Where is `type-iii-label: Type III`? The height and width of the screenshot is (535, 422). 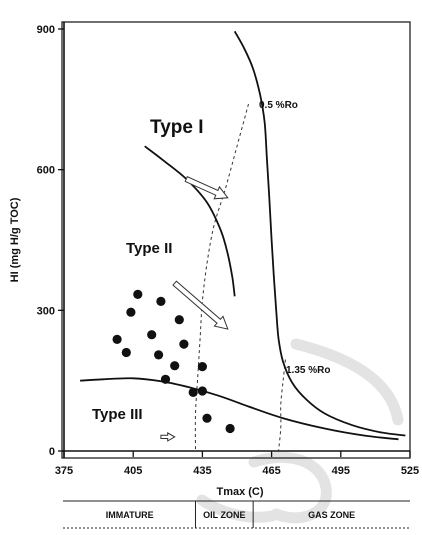
type-iii-label: Type III is located at coordinates (117, 414).